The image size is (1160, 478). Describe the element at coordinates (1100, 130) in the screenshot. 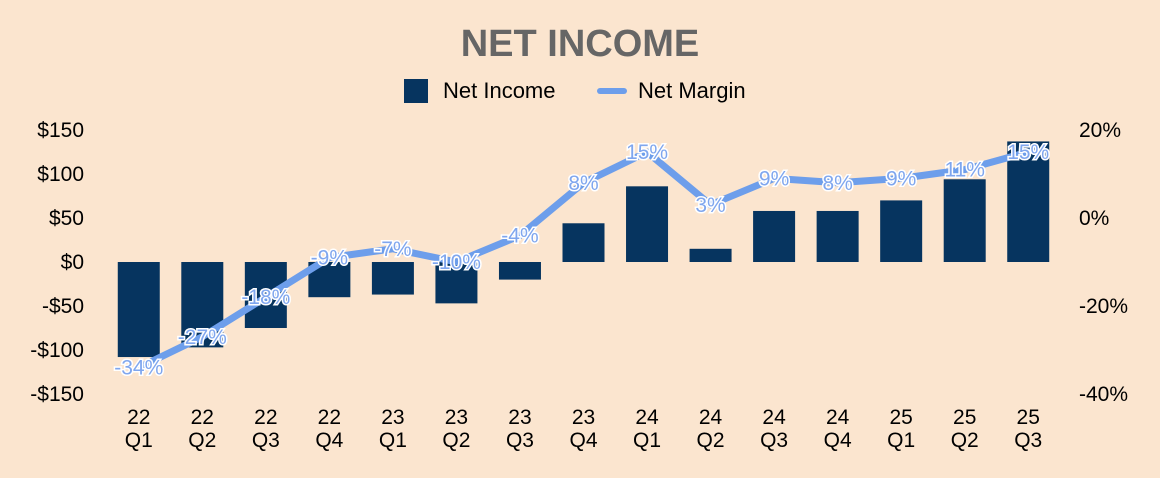

I see `y-right-tick-label: 20%` at that location.